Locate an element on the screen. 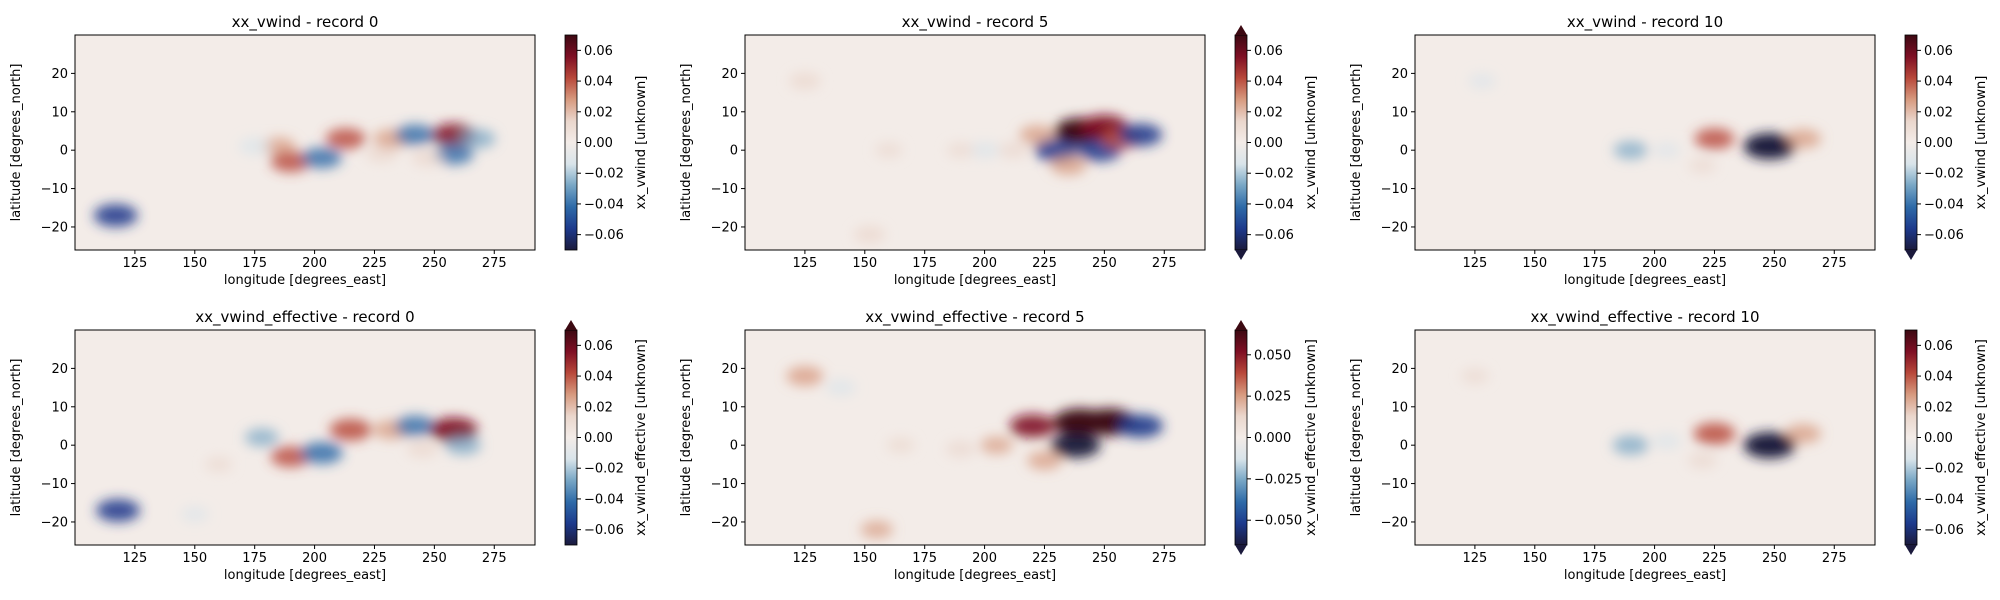 The height and width of the screenshot is (600, 2000). y-axis-label: latitude [degrees_north] is located at coordinates (686, 438).